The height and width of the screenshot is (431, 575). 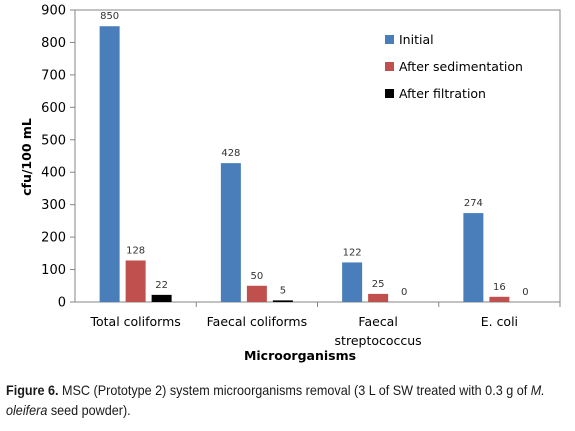 What do you see at coordinates (283, 290) in the screenshot?
I see `data-label: 5` at bounding box center [283, 290].